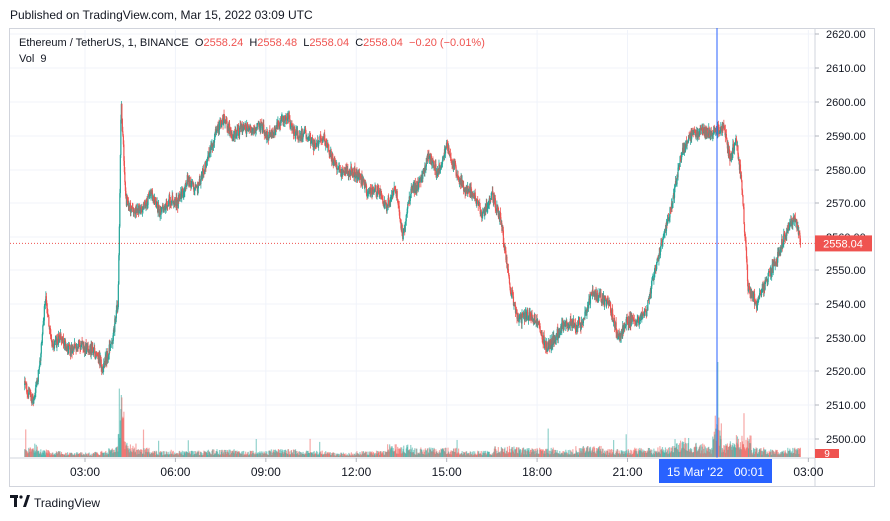 The width and height of the screenshot is (890, 521). Describe the element at coordinates (104, 43) in the screenshot. I see `symbol-label: Ethereum / TetherUS, 1, BINANCE` at that location.